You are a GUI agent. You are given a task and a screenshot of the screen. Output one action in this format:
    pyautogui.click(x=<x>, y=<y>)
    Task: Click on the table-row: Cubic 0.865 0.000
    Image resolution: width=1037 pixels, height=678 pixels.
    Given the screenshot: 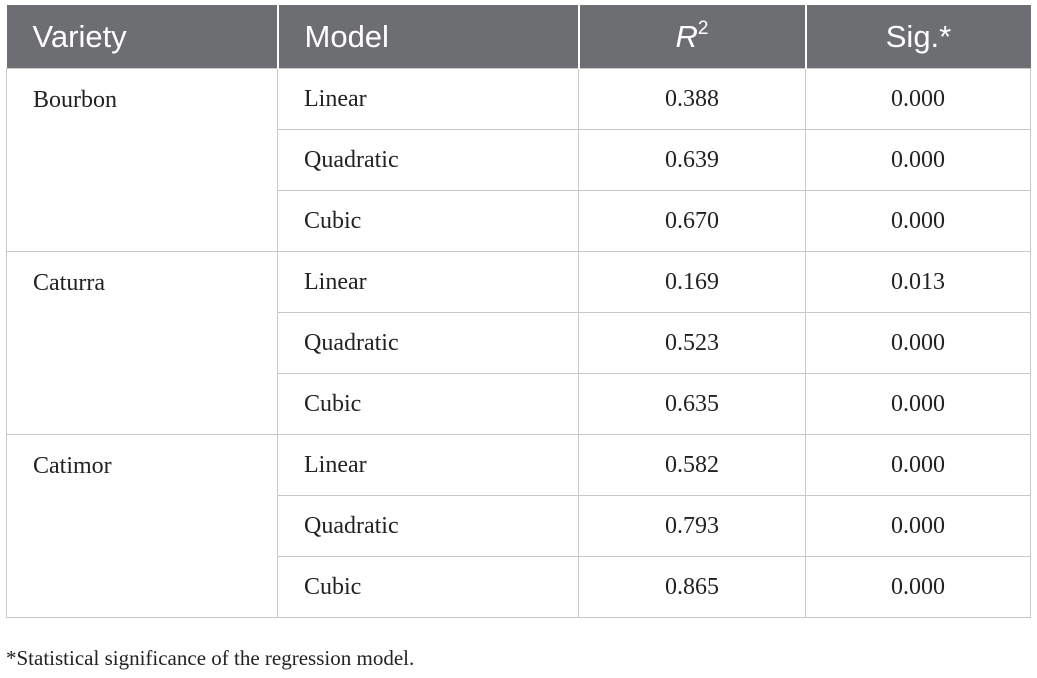 What is the action you would take?
    pyautogui.click(x=519, y=587)
    